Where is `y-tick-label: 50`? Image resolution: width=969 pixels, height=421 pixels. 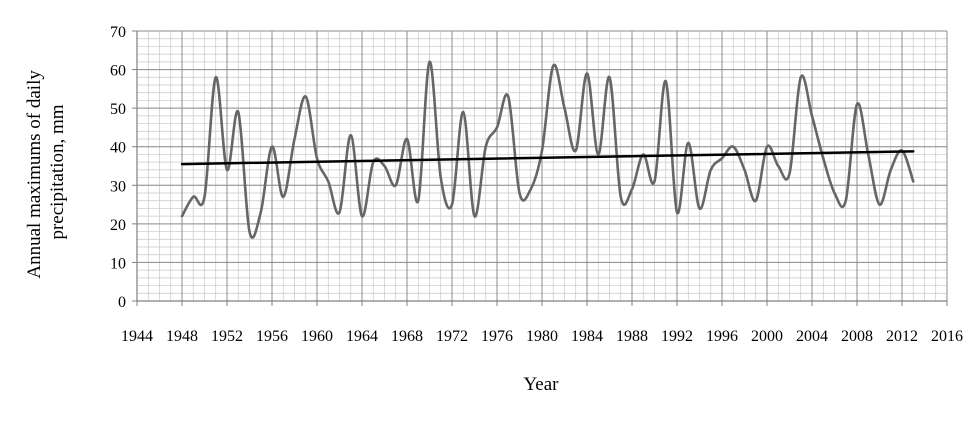 y-tick-label: 50 is located at coordinates (118, 109).